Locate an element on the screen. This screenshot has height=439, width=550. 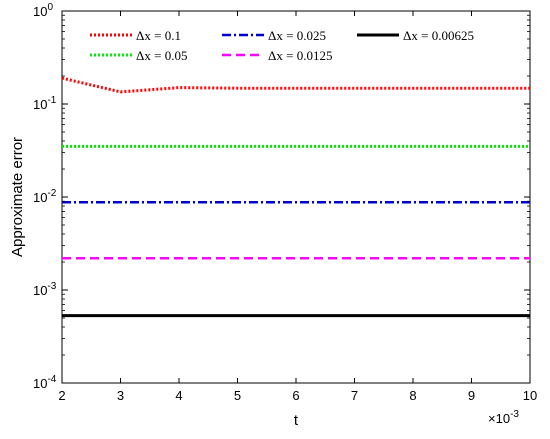
legend-label-4: Δx = 0.00625 is located at coordinates (438, 35).